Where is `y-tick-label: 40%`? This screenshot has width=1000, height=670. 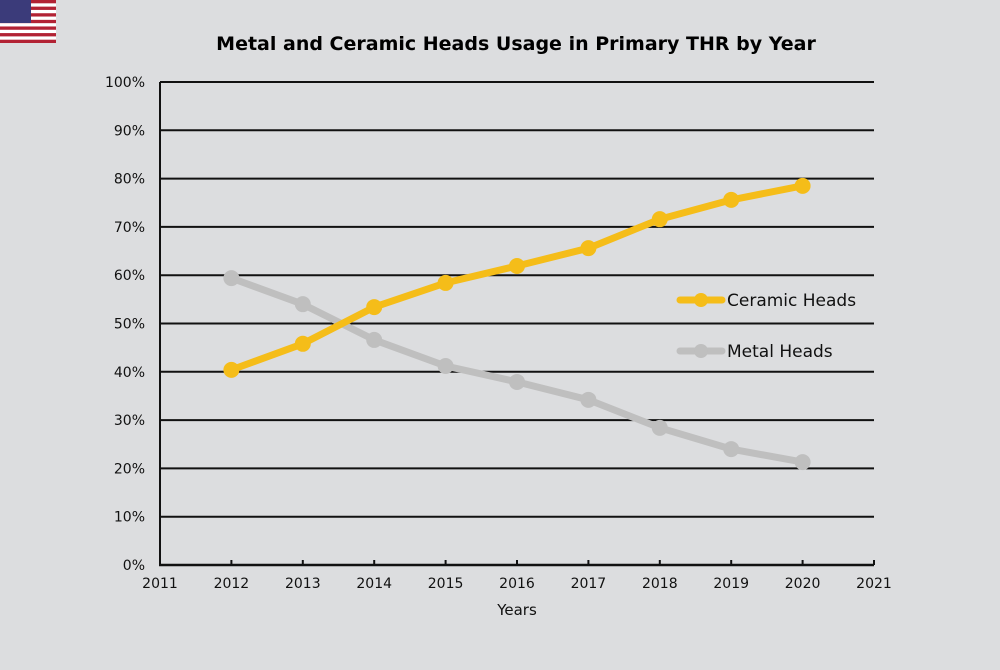
y-tick-label: 40% is located at coordinates (129, 373).